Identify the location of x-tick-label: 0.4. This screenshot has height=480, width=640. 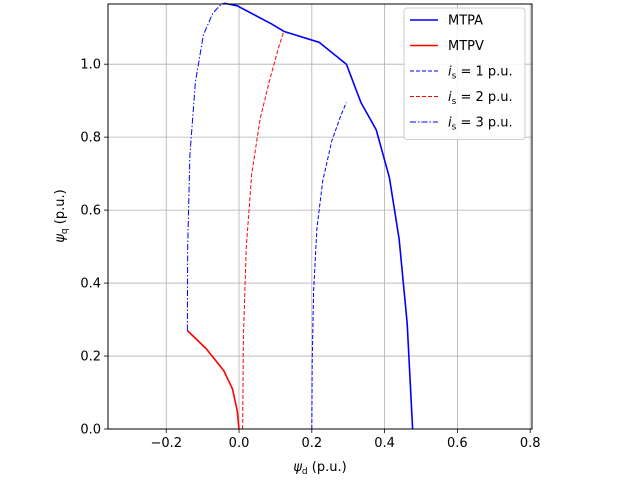
(384, 443).